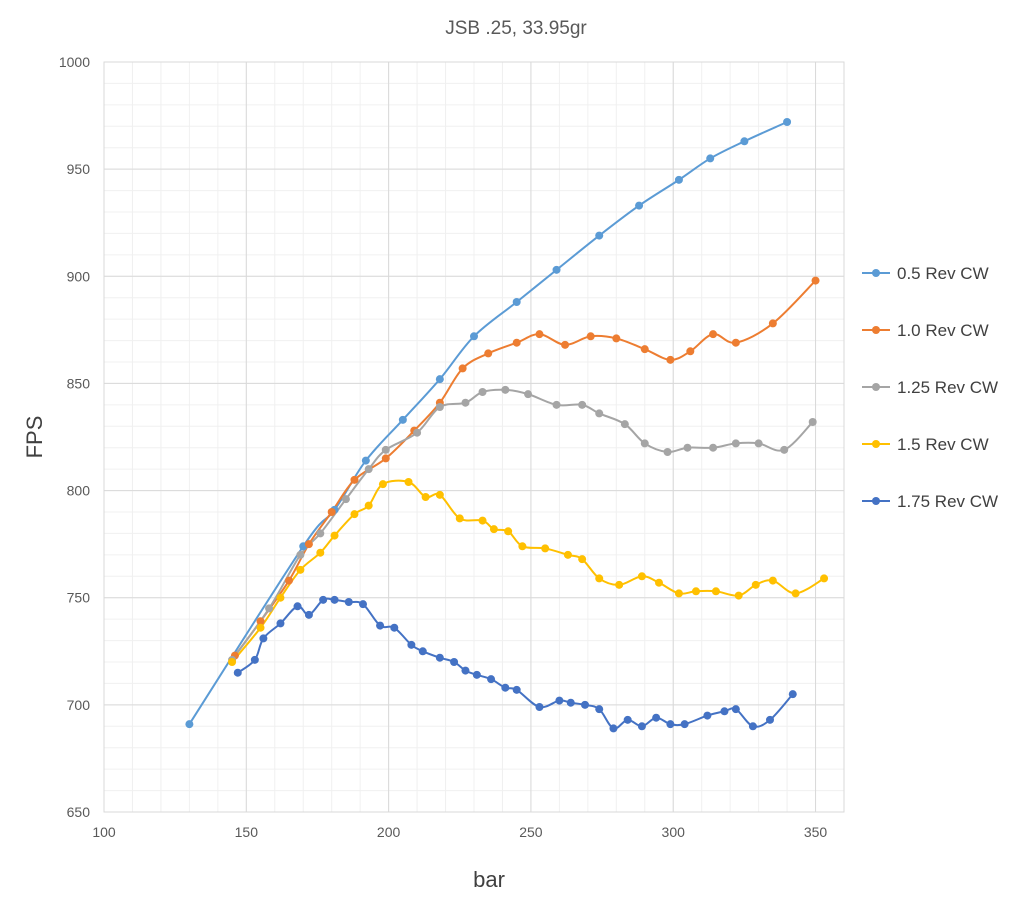 This screenshot has width=1028, height=900. Describe the element at coordinates (925, 273) in the screenshot. I see `legend-item-1: 0.5 Rev CW` at that location.